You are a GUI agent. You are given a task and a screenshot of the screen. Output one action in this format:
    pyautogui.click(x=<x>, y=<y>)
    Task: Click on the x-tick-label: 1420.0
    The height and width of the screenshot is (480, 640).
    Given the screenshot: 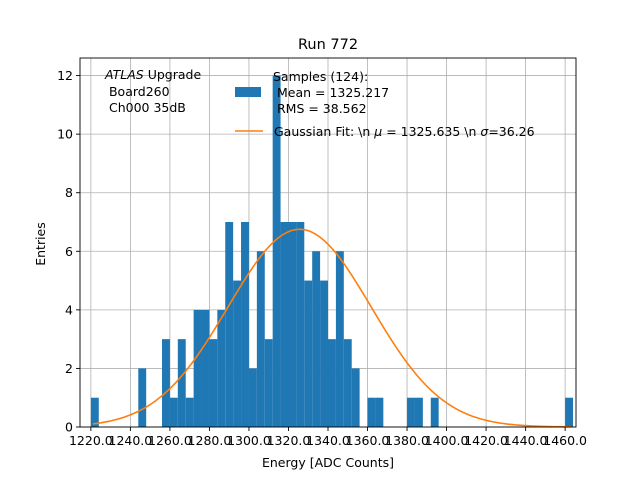 What is the action you would take?
    pyautogui.click(x=486, y=440)
    